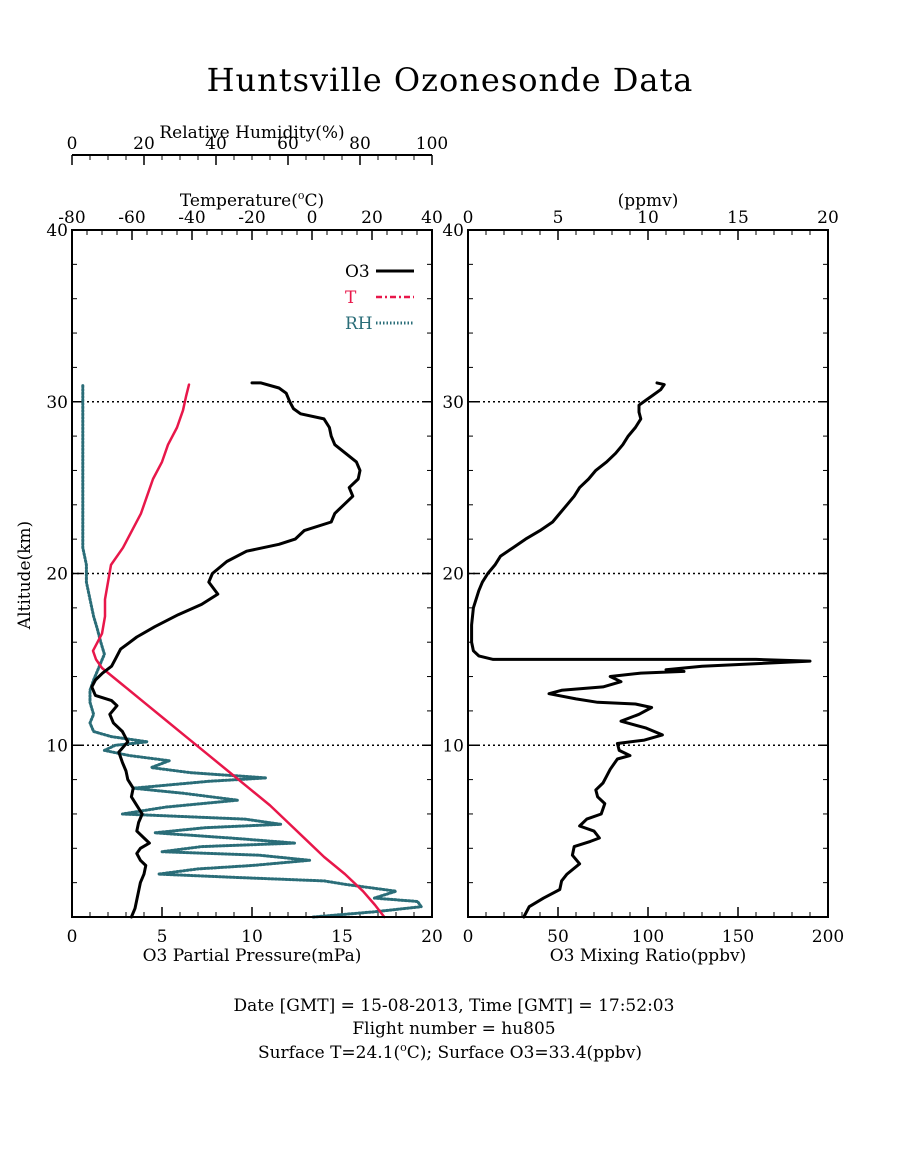 Image resolution: width=900 pixels, height=1150 pixels. What do you see at coordinates (351, 298) in the screenshot?
I see `legend-t-label: T` at bounding box center [351, 298].